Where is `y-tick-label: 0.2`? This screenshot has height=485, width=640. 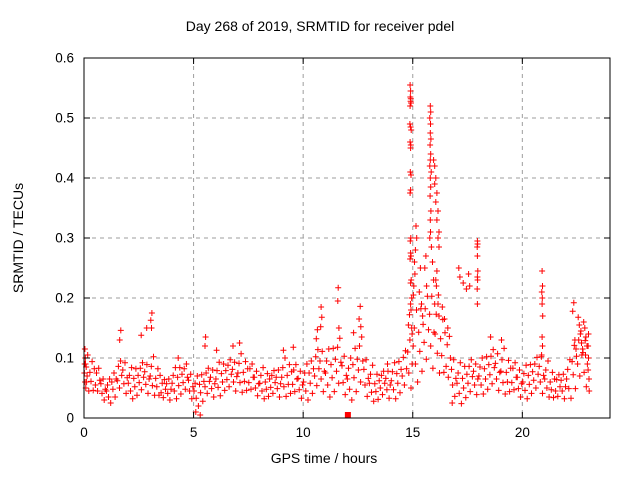
y-tick-label: 0.2 is located at coordinates (64, 298).